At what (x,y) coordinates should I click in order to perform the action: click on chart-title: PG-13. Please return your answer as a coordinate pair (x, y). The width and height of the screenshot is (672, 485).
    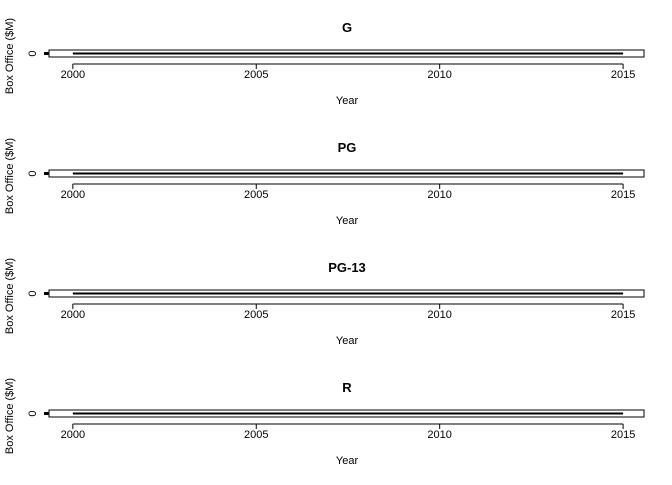
    Looking at the image, I should click on (347, 267).